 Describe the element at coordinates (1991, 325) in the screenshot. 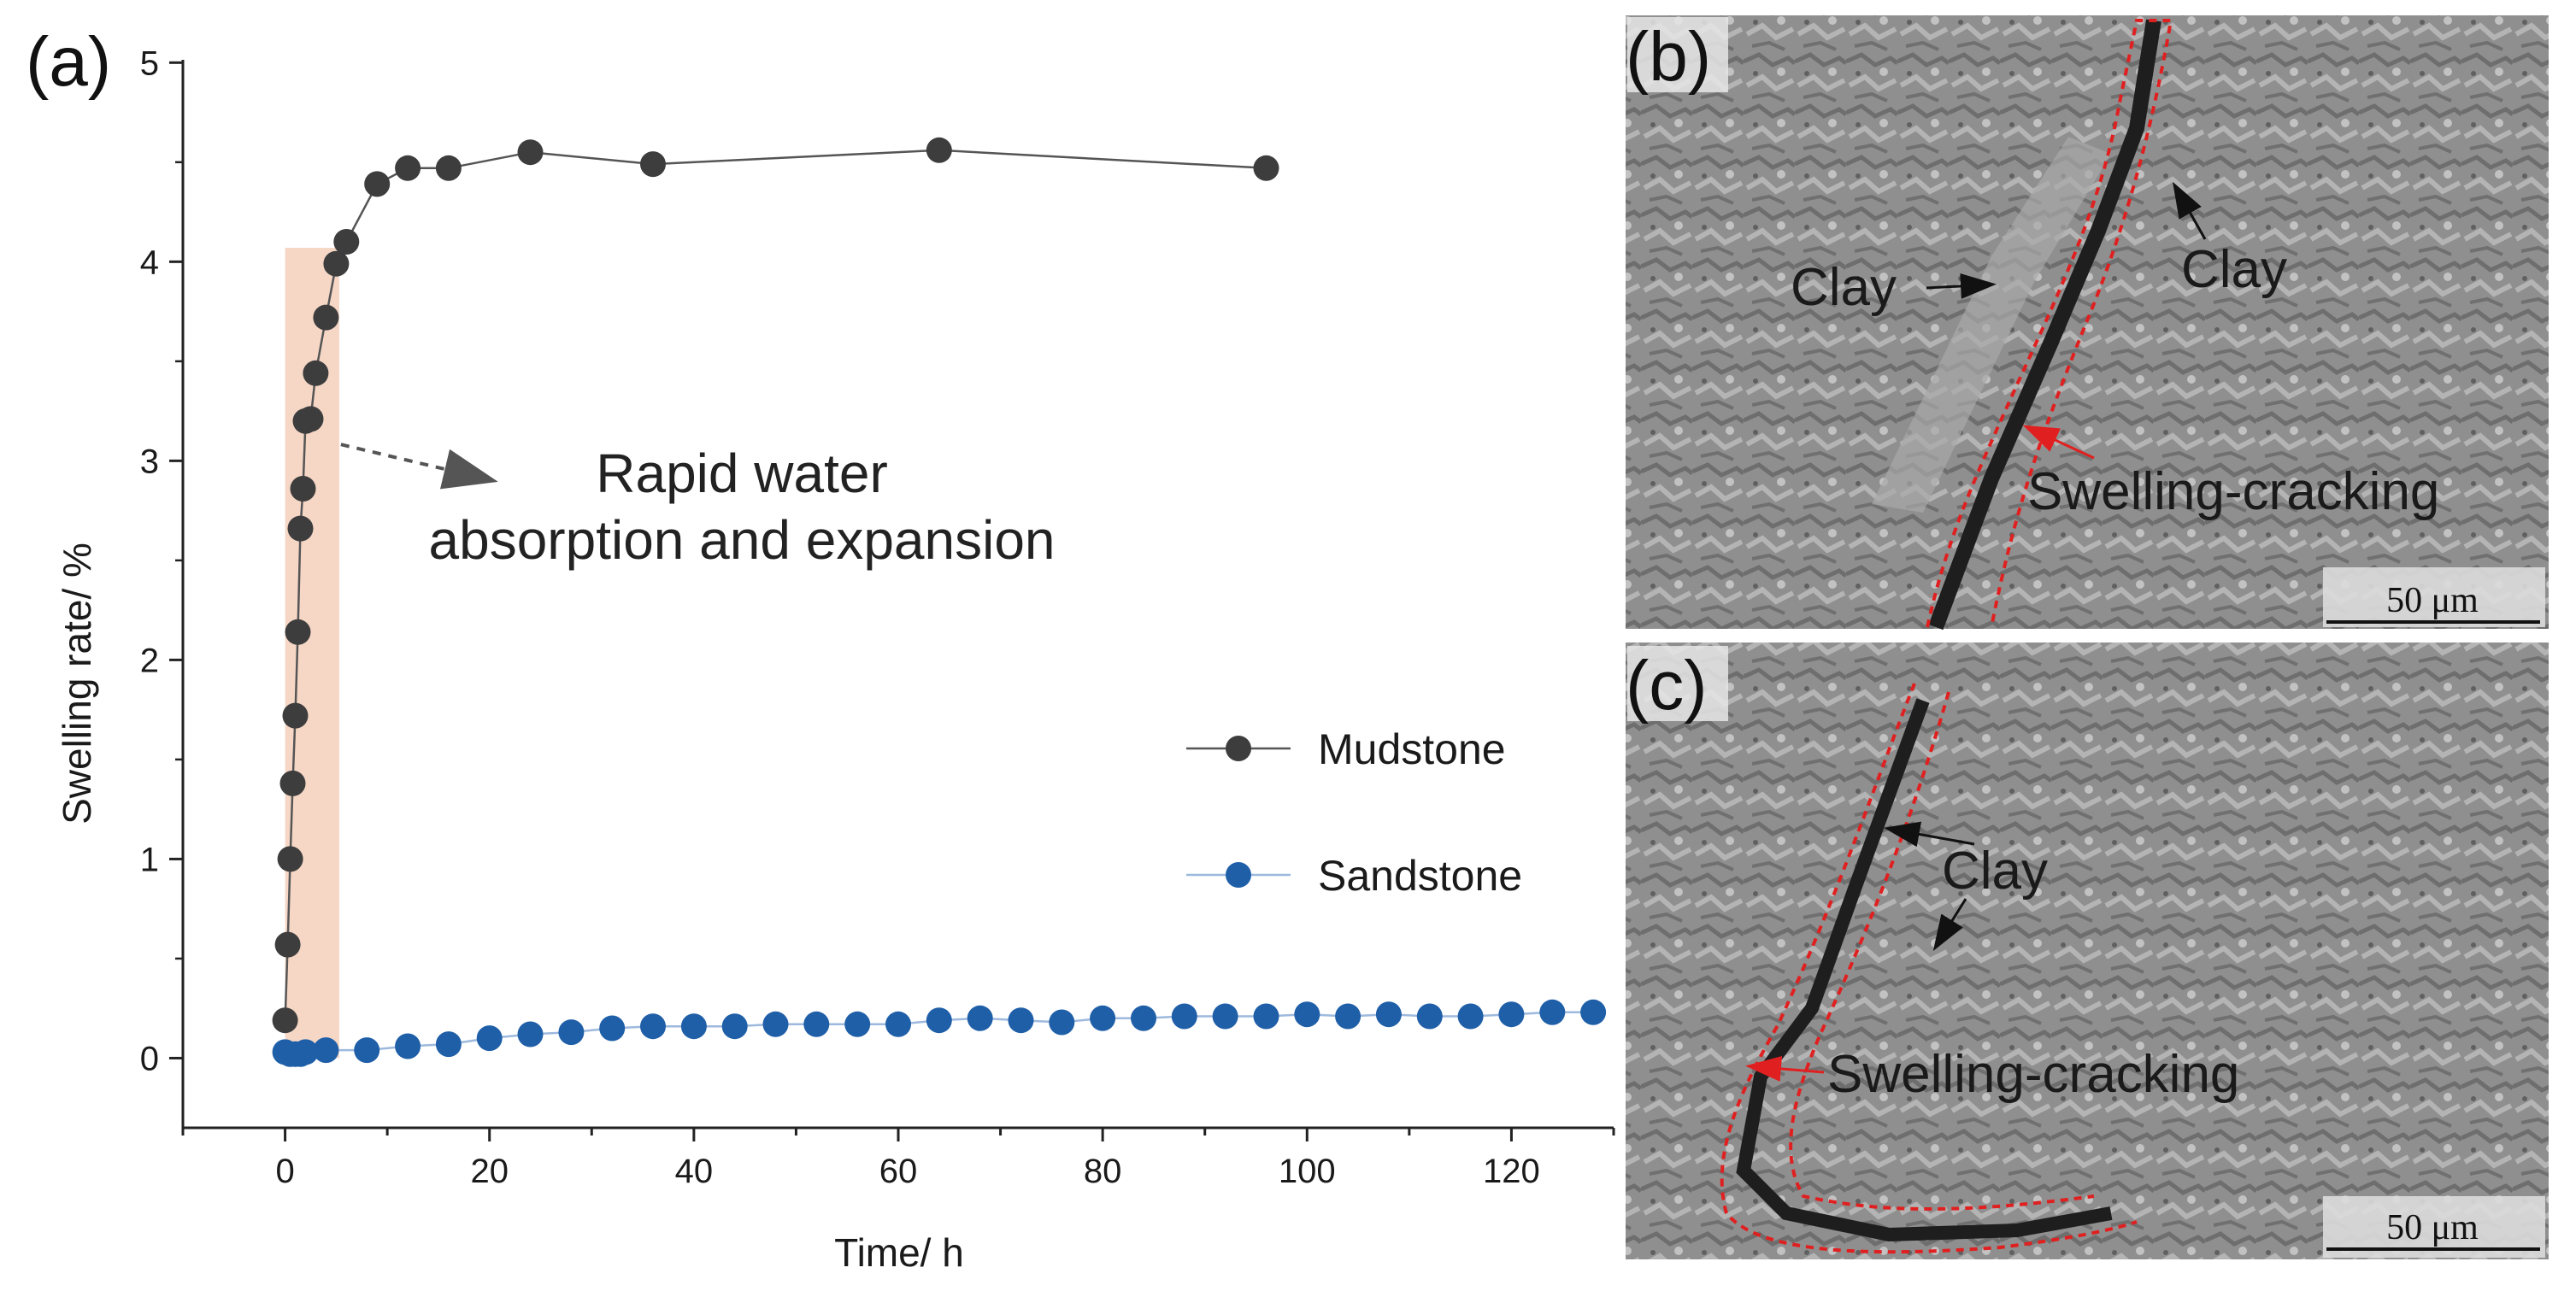

I see `sem-b-clay-flake` at that location.